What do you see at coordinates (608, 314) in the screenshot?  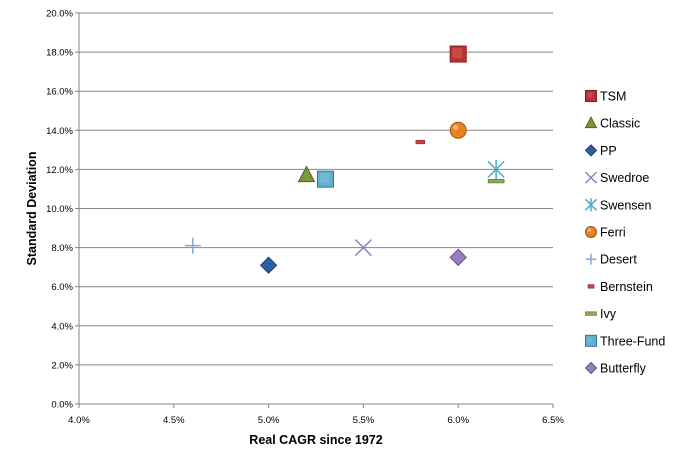 I see `legend-label: Ivy` at bounding box center [608, 314].